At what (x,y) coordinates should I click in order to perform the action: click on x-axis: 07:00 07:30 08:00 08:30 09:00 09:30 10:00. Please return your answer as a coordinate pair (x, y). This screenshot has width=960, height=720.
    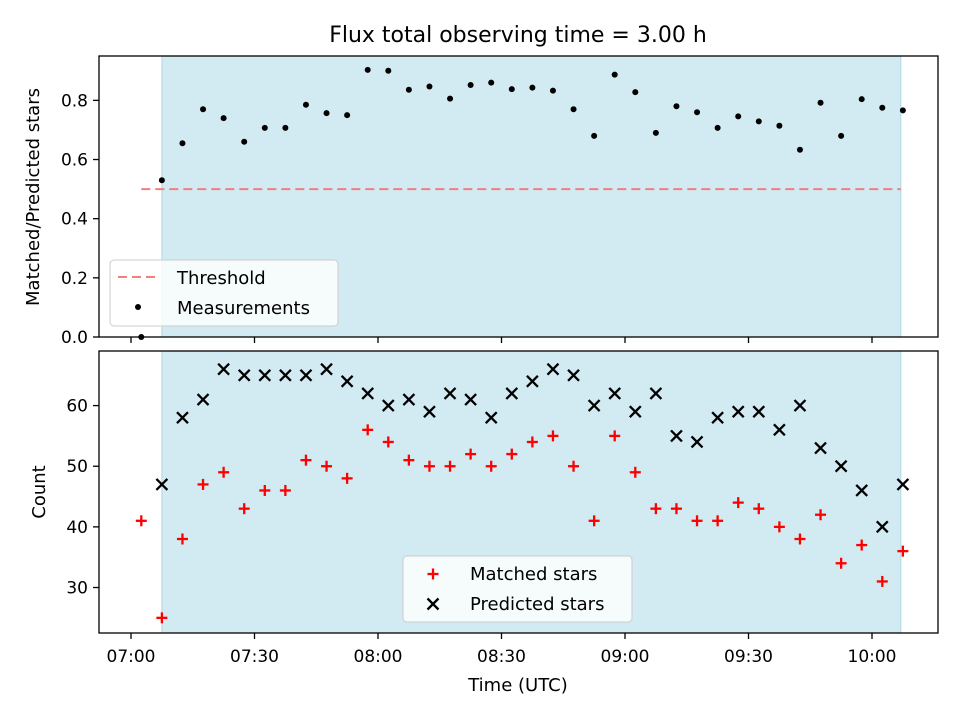
    Looking at the image, I should click on (502, 650).